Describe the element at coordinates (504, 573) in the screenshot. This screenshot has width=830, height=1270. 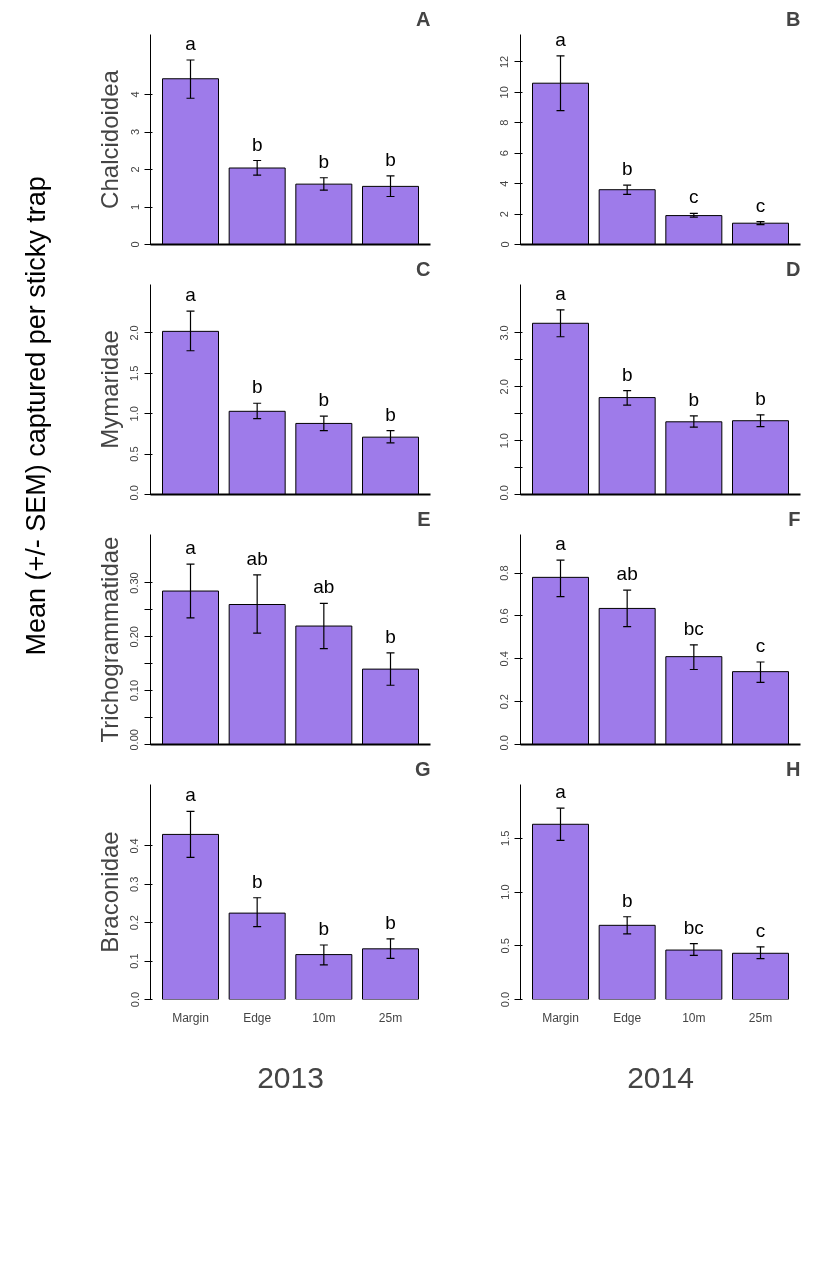
I see `y-tick-label: 0.8` at that location.